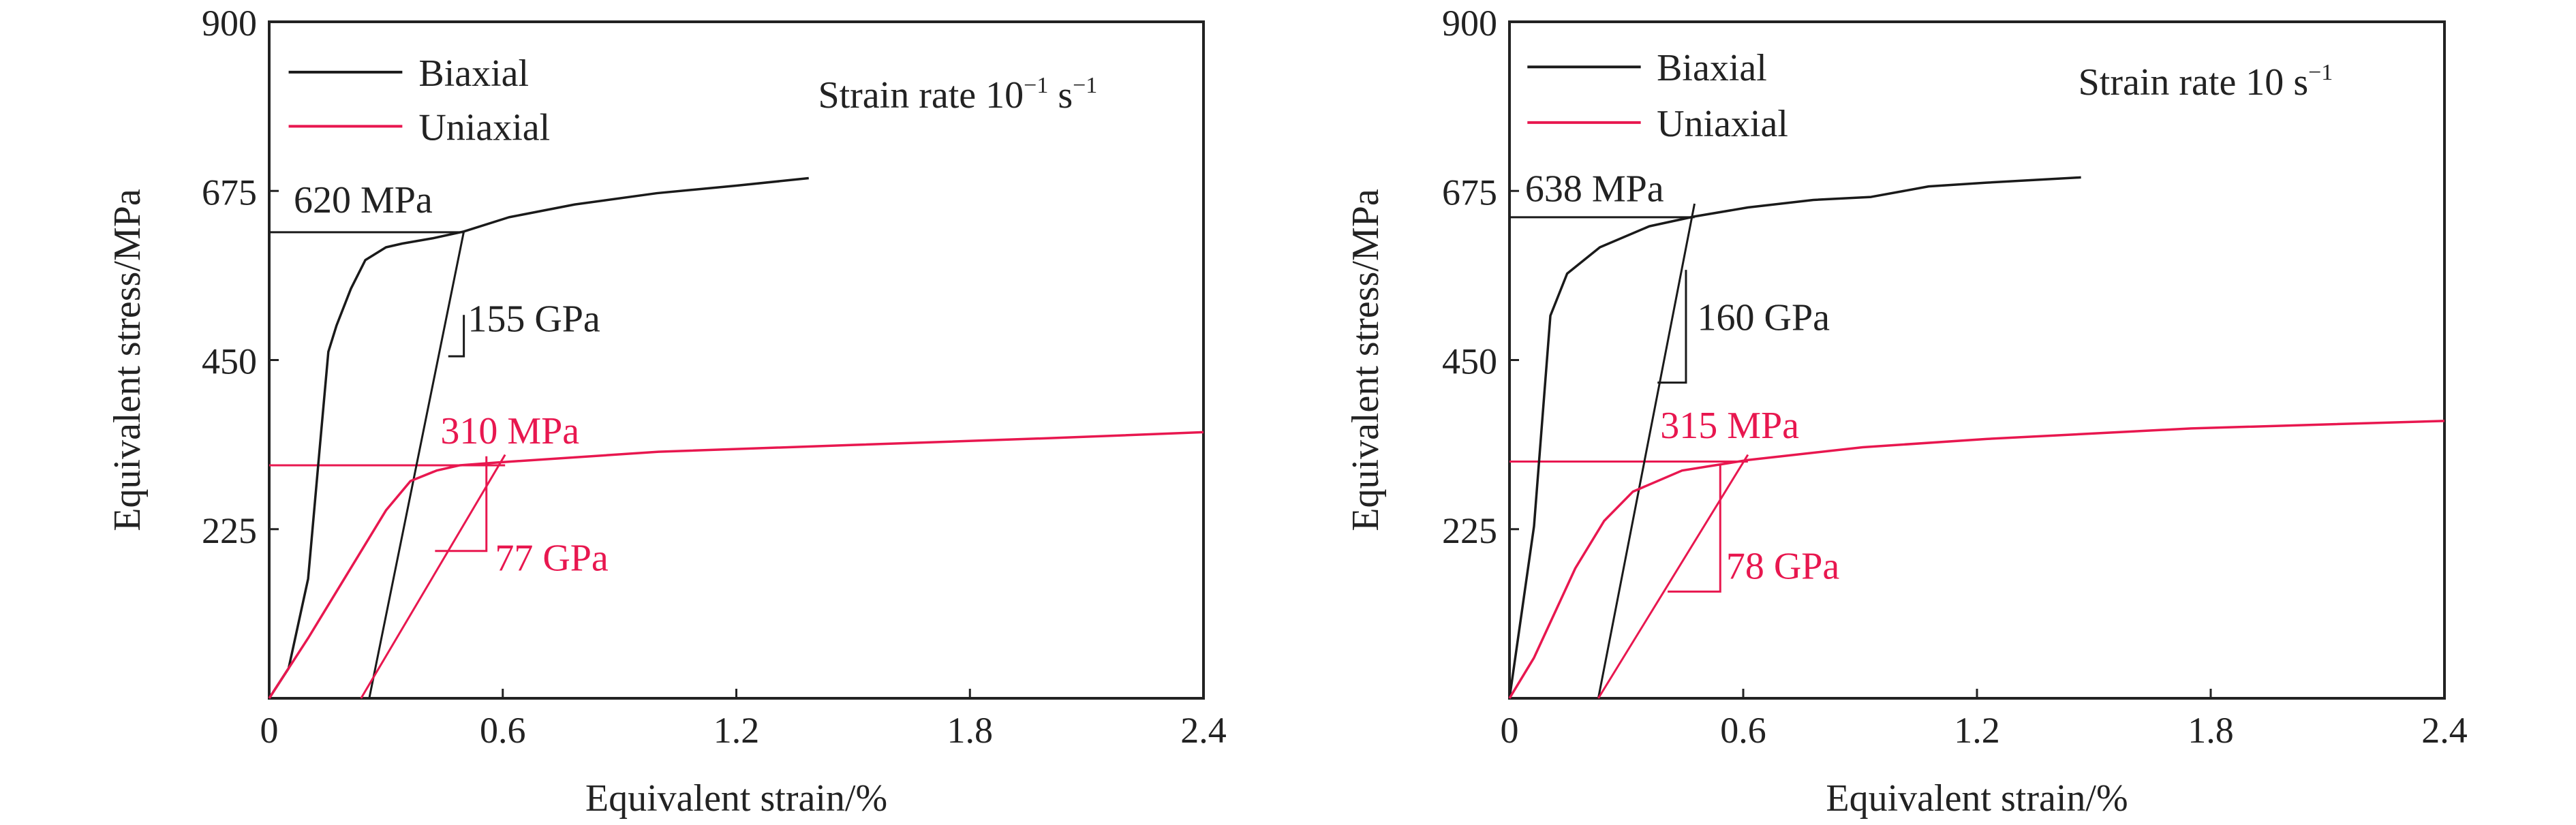  I want to click on biaxial-yield-label: 620 MPa, so click(364, 200).